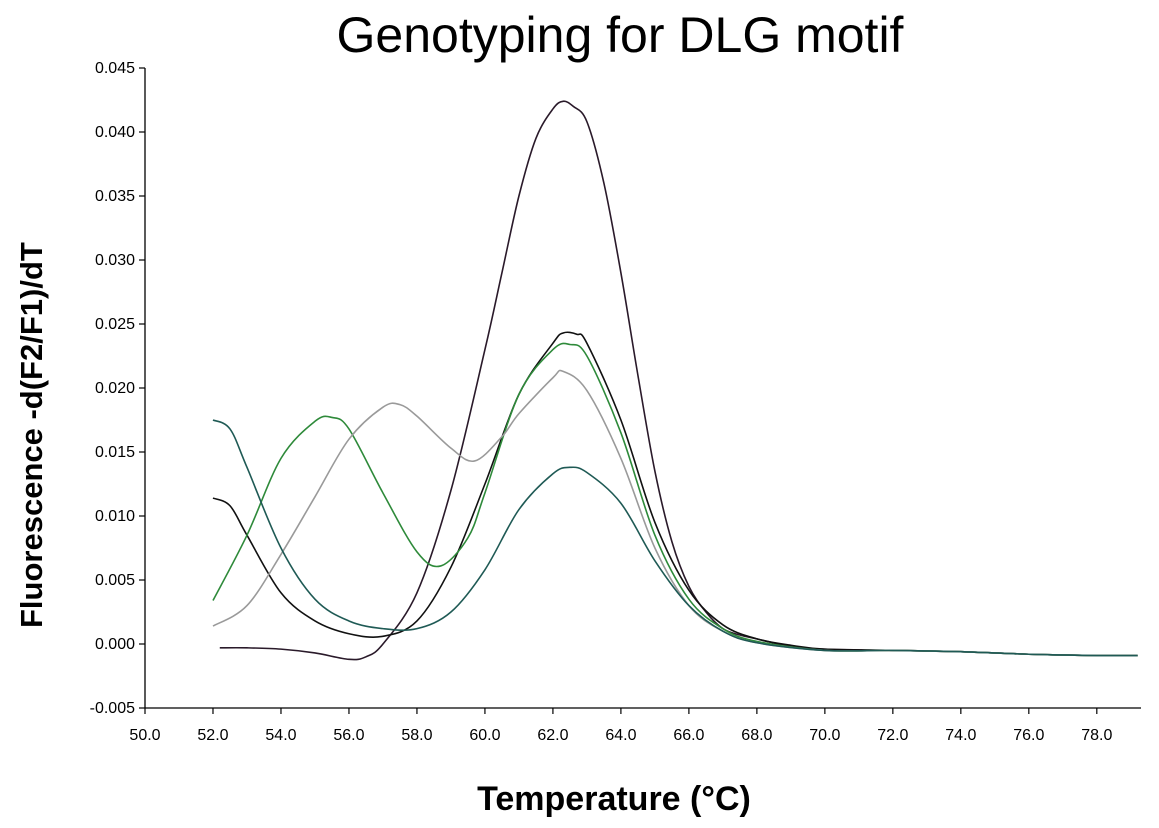  Describe the element at coordinates (620, 35) in the screenshot. I see `chart-title: Genotyping for DLG motif` at that location.